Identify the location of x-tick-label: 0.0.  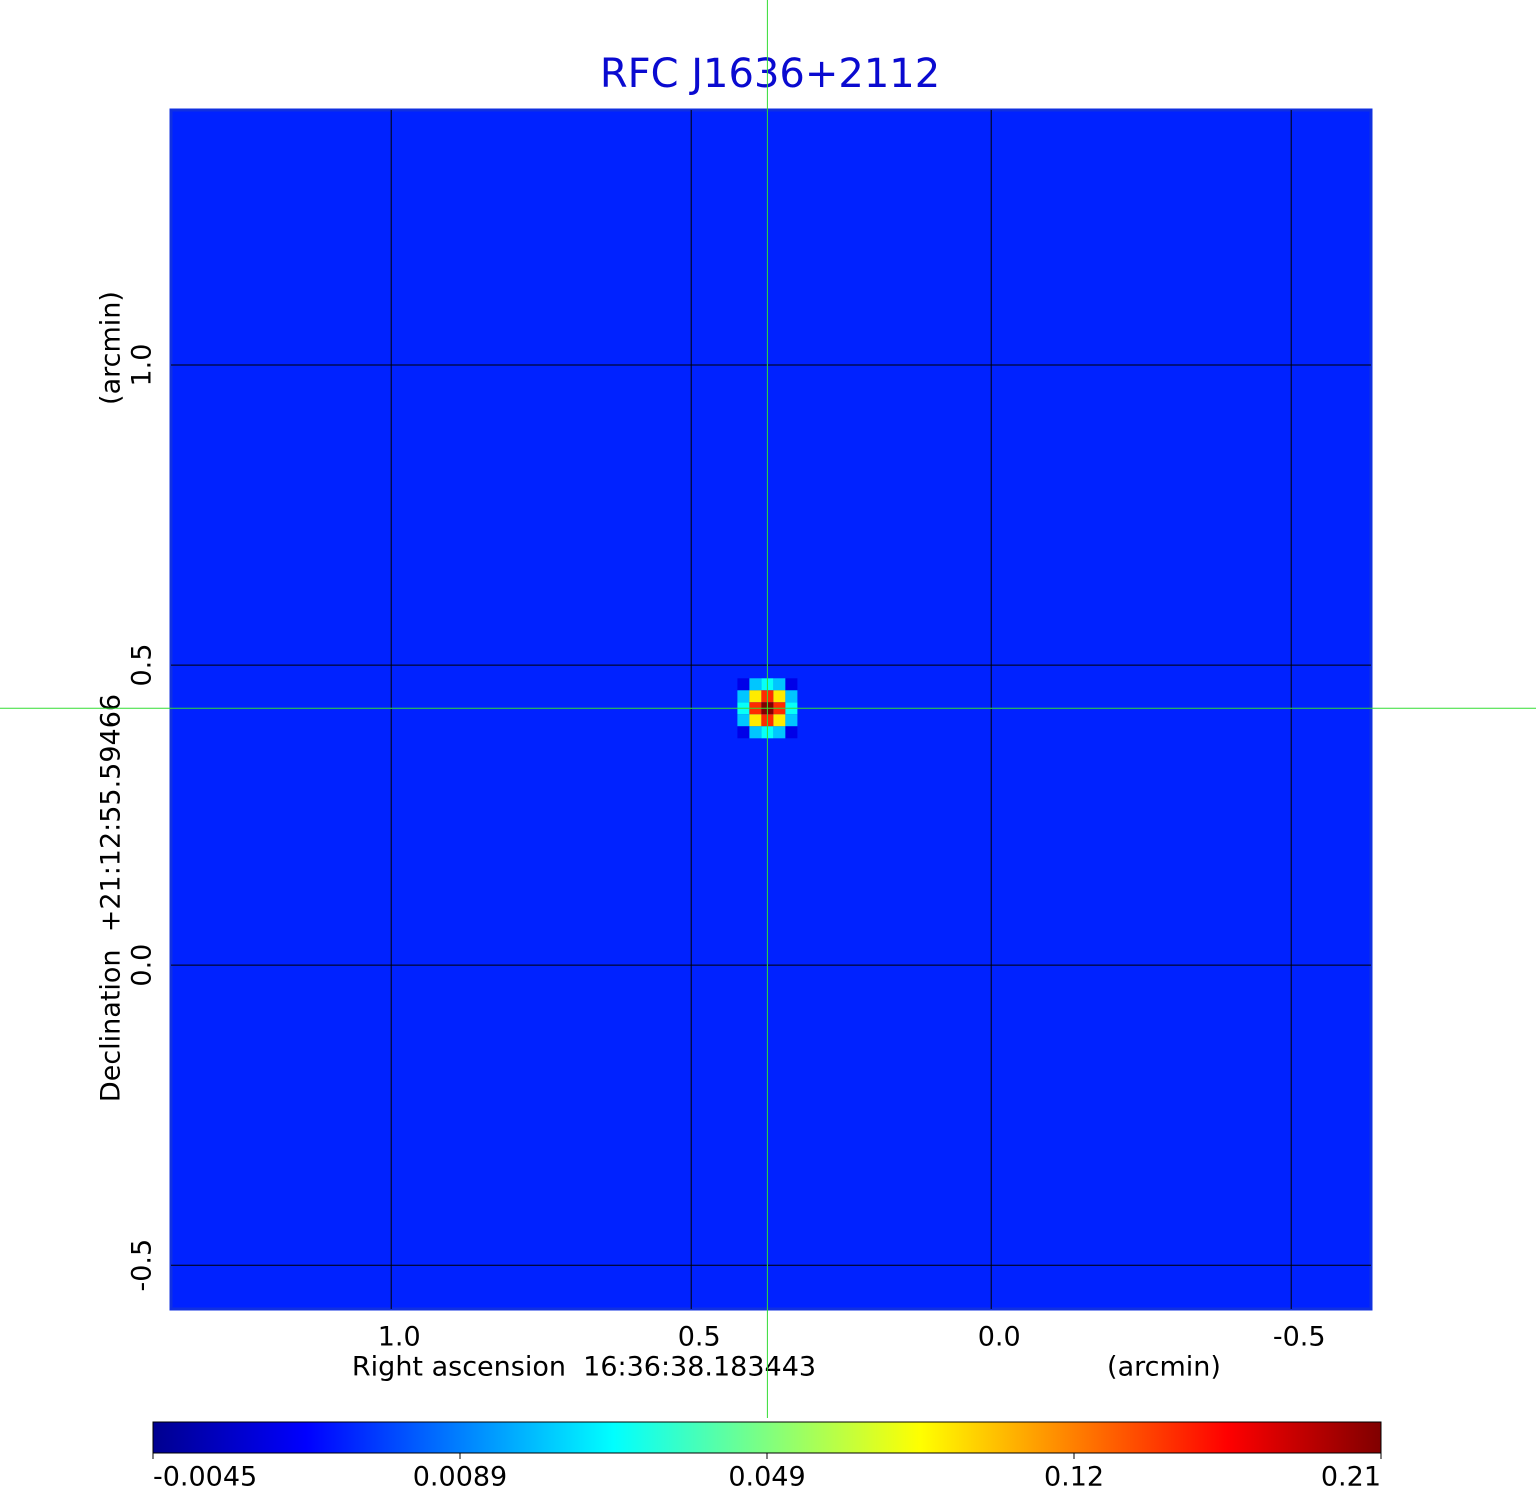
(999, 1337).